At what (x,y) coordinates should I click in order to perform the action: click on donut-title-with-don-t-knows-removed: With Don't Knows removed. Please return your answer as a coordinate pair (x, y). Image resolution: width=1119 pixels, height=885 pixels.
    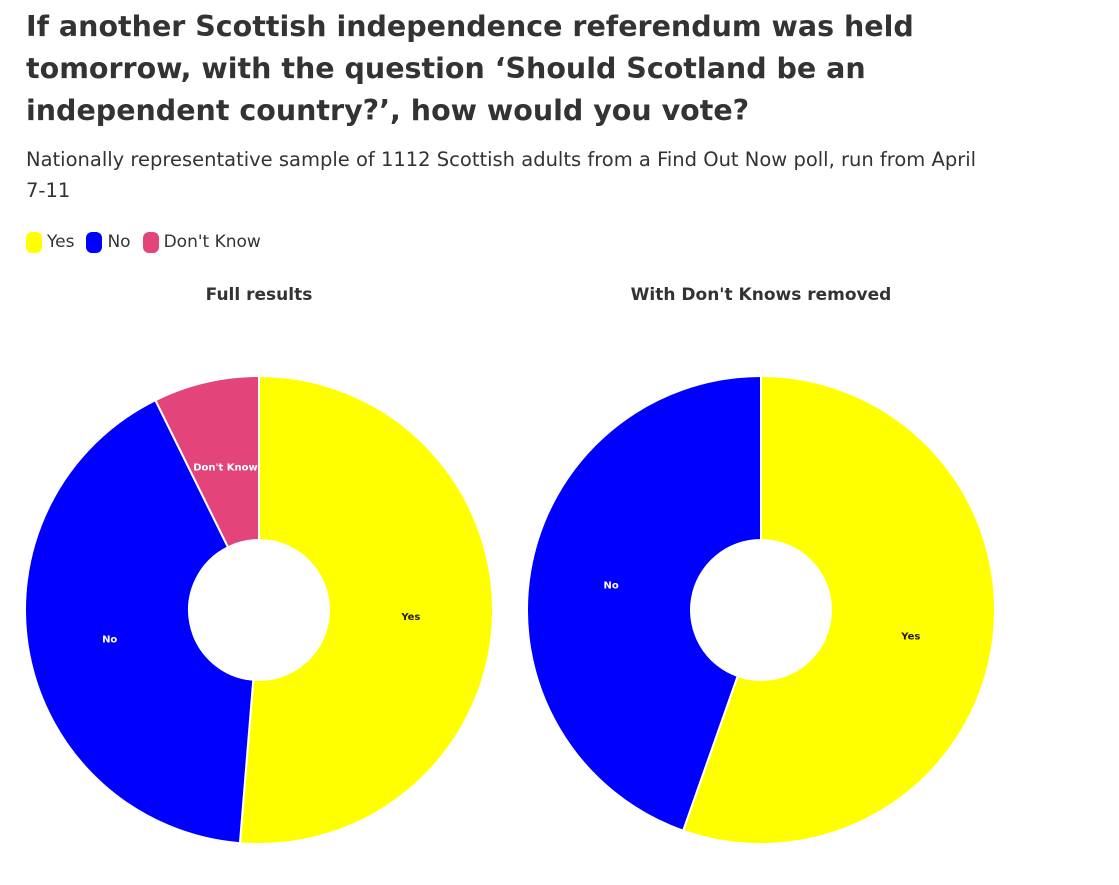
    Looking at the image, I should click on (761, 295).